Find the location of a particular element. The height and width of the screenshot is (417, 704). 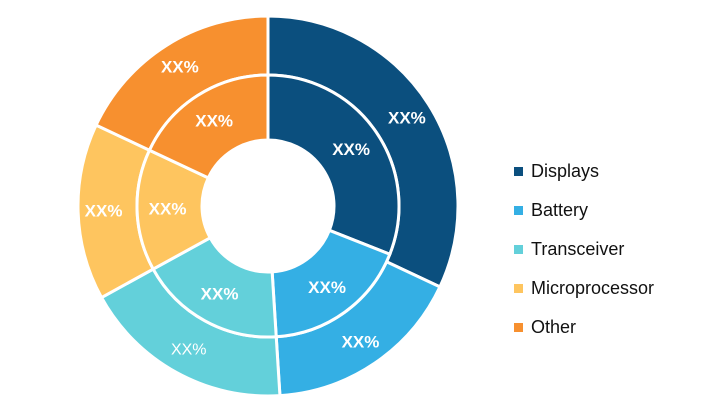

outer-label-displays: XX% is located at coordinates (407, 117).